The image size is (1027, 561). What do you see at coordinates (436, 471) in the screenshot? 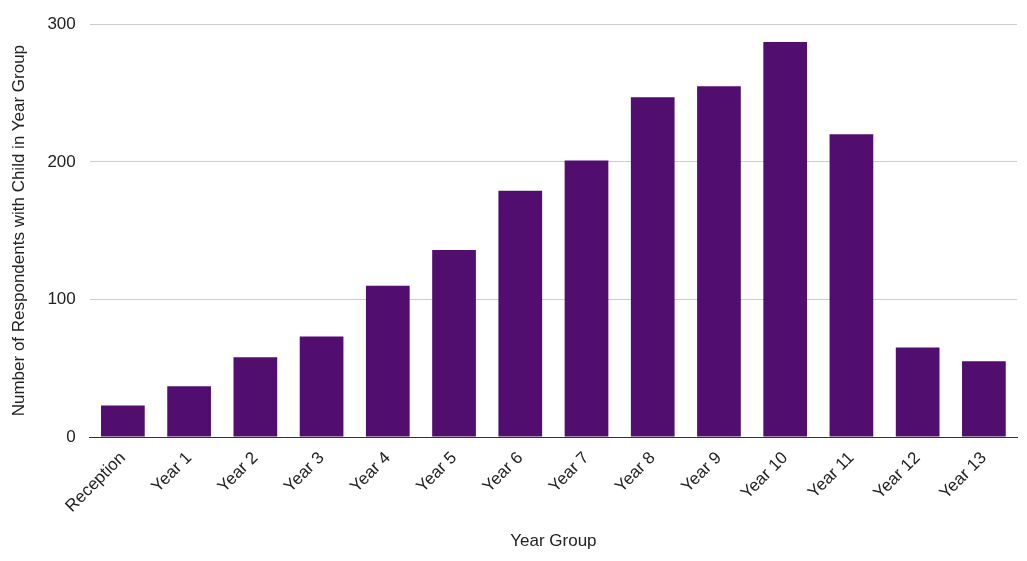
I see `x-tick-label: Year 5` at bounding box center [436, 471].